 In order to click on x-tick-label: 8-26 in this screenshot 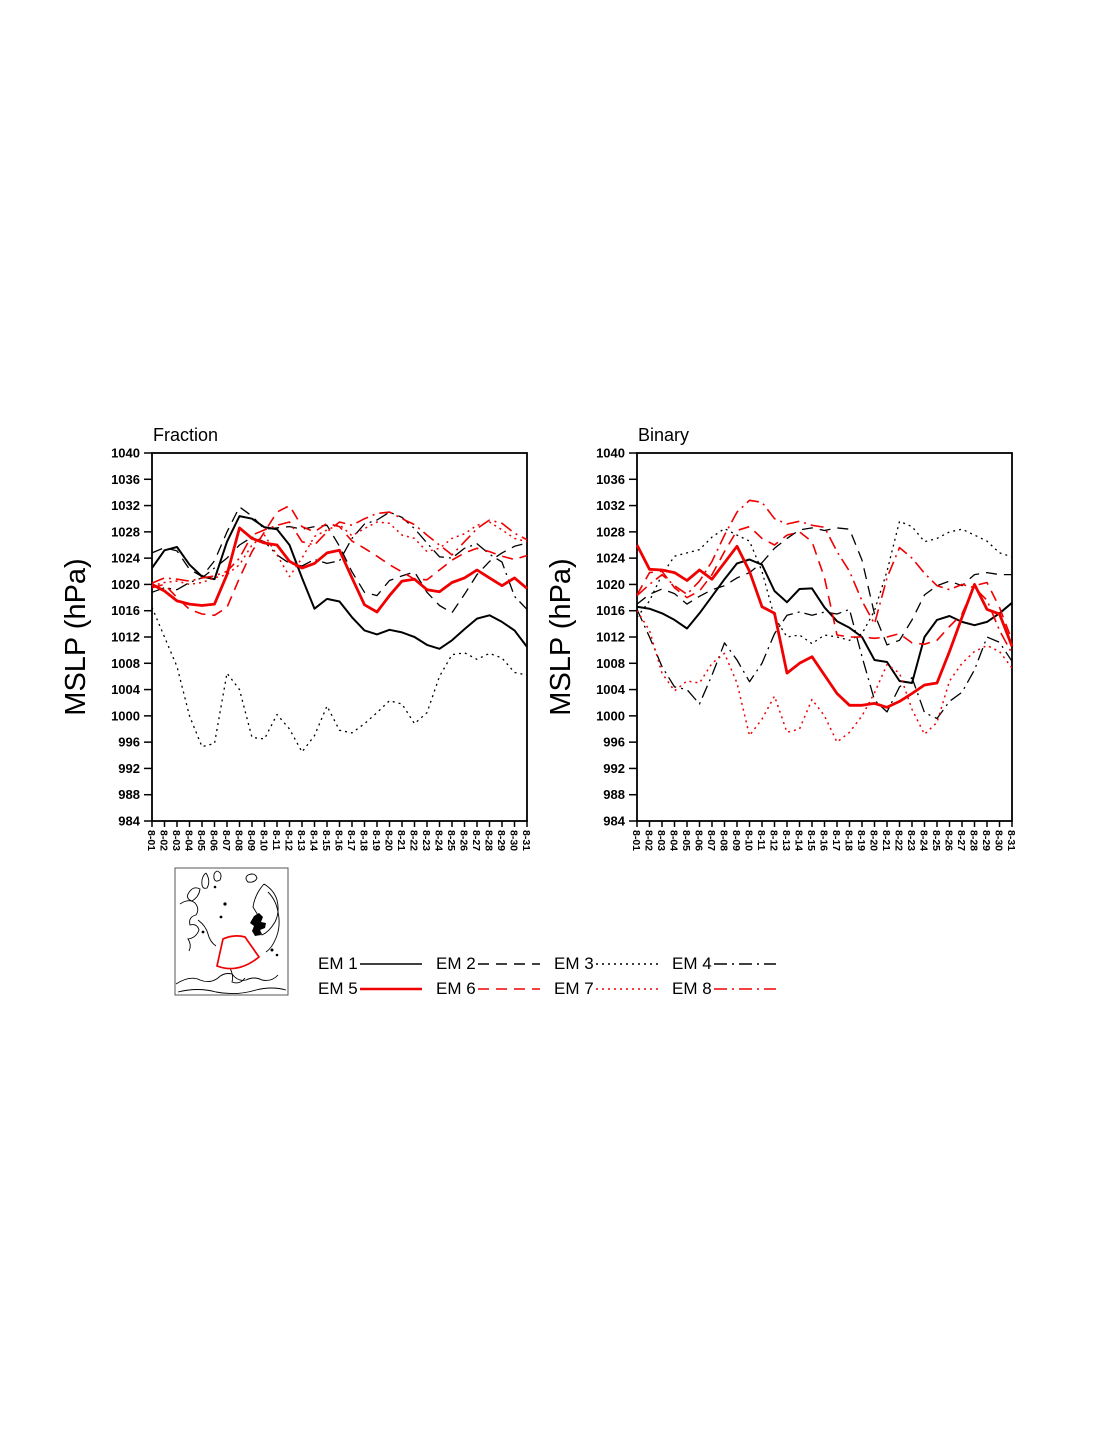, I will do `click(949, 840)`.